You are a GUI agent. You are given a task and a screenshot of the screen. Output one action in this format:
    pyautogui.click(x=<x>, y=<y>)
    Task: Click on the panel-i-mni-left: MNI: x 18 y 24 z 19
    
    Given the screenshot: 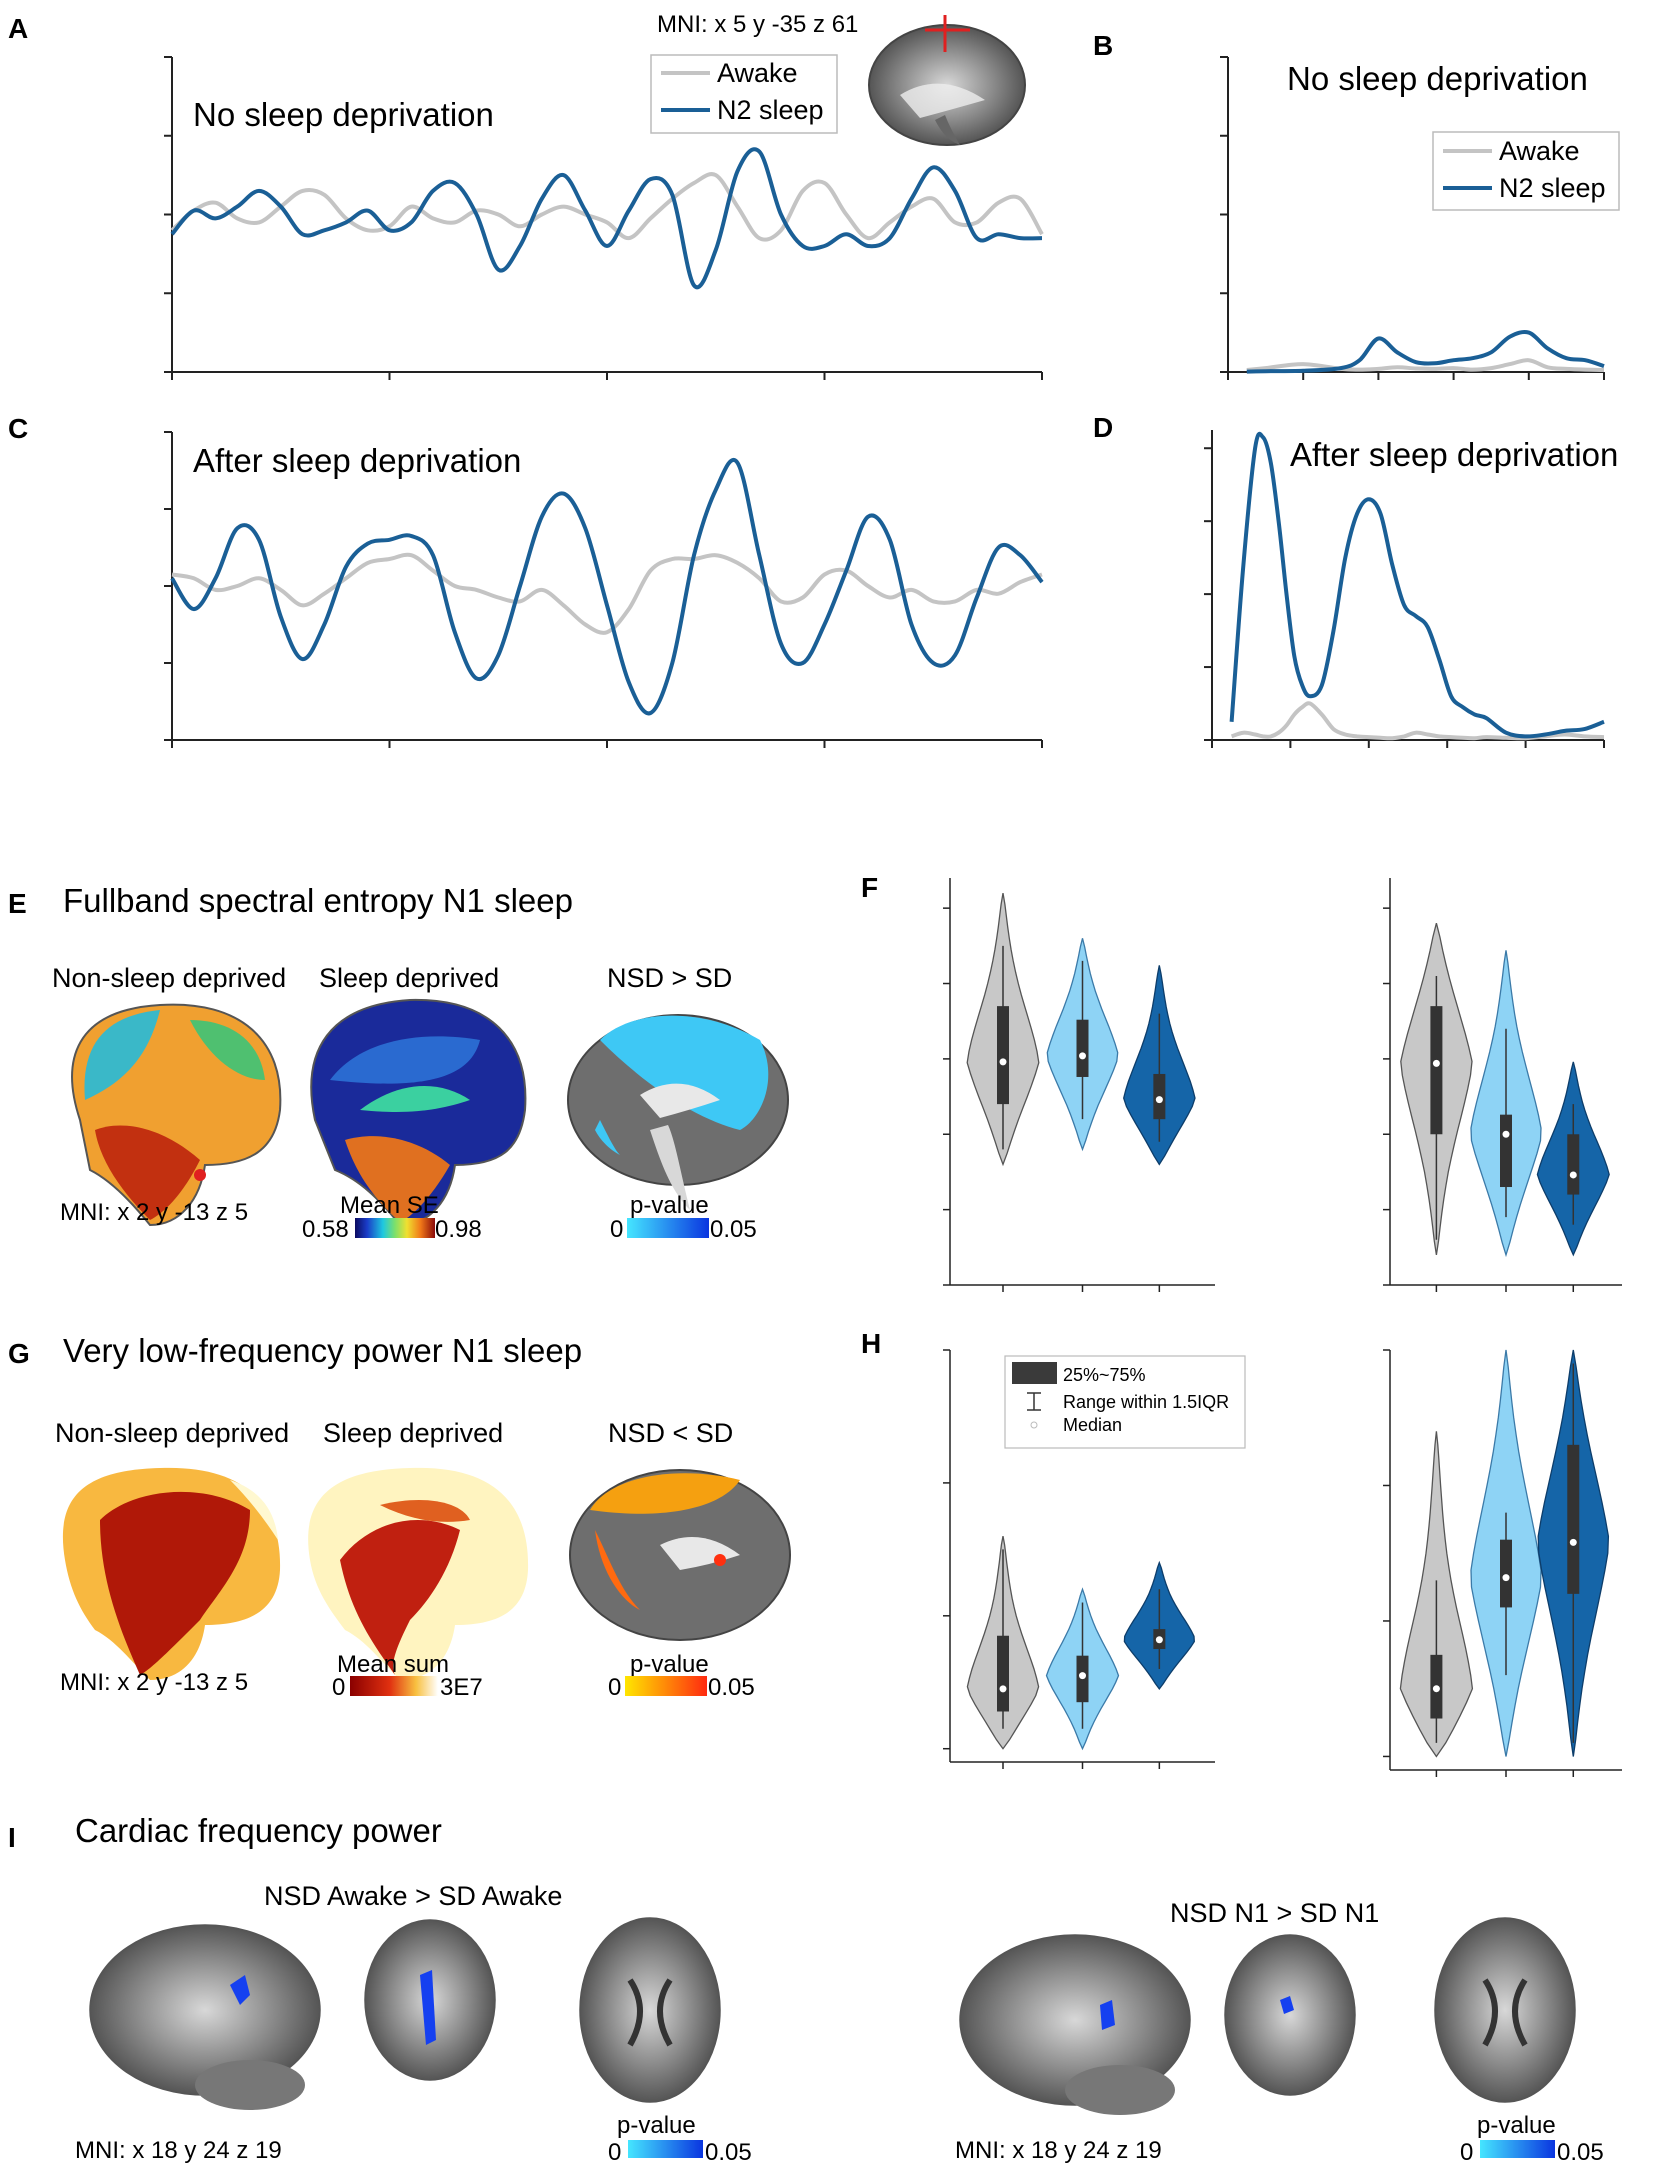 What is the action you would take?
    pyautogui.click(x=178, y=2150)
    